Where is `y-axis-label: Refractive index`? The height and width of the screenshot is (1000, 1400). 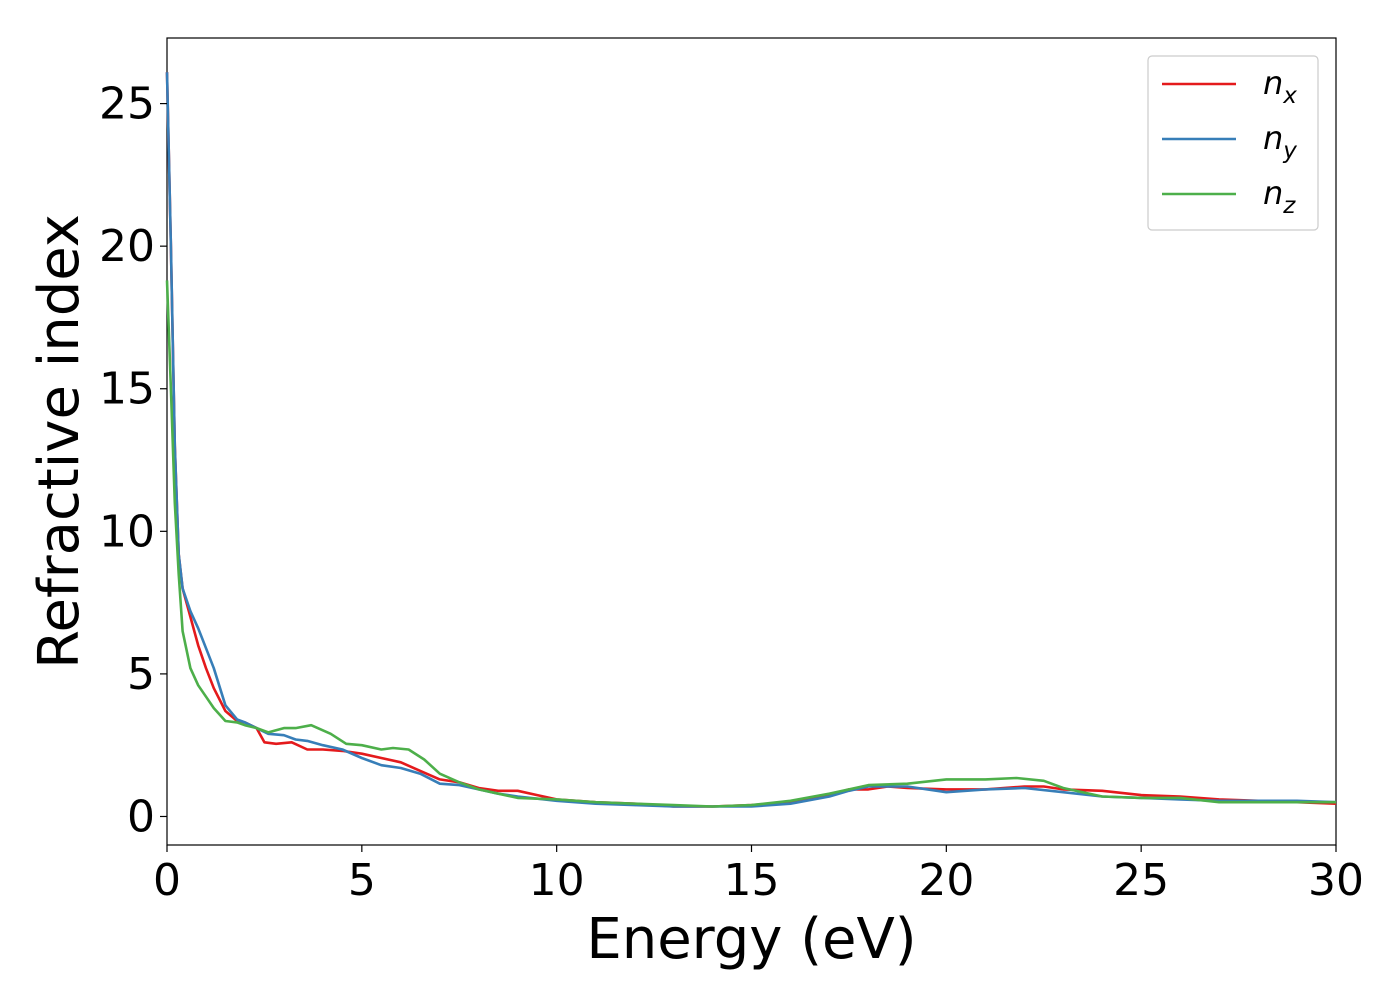 y-axis-label: Refractive index is located at coordinates (59, 441).